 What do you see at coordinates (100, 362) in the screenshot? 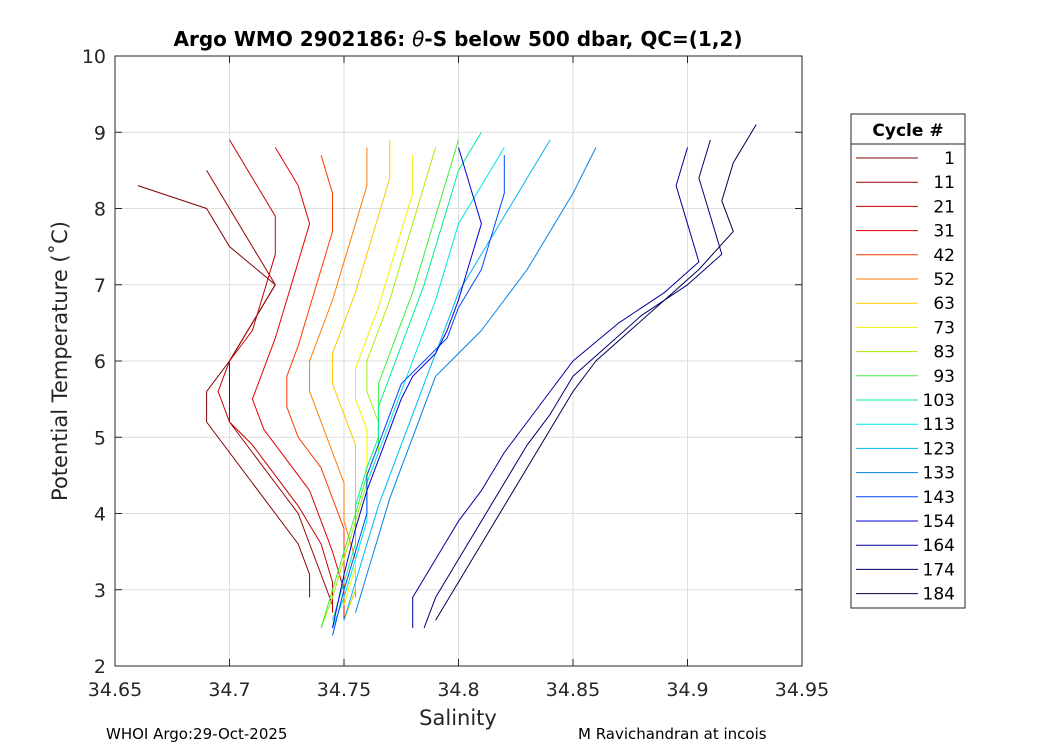
I see `y-tick-label: 6` at bounding box center [100, 362].